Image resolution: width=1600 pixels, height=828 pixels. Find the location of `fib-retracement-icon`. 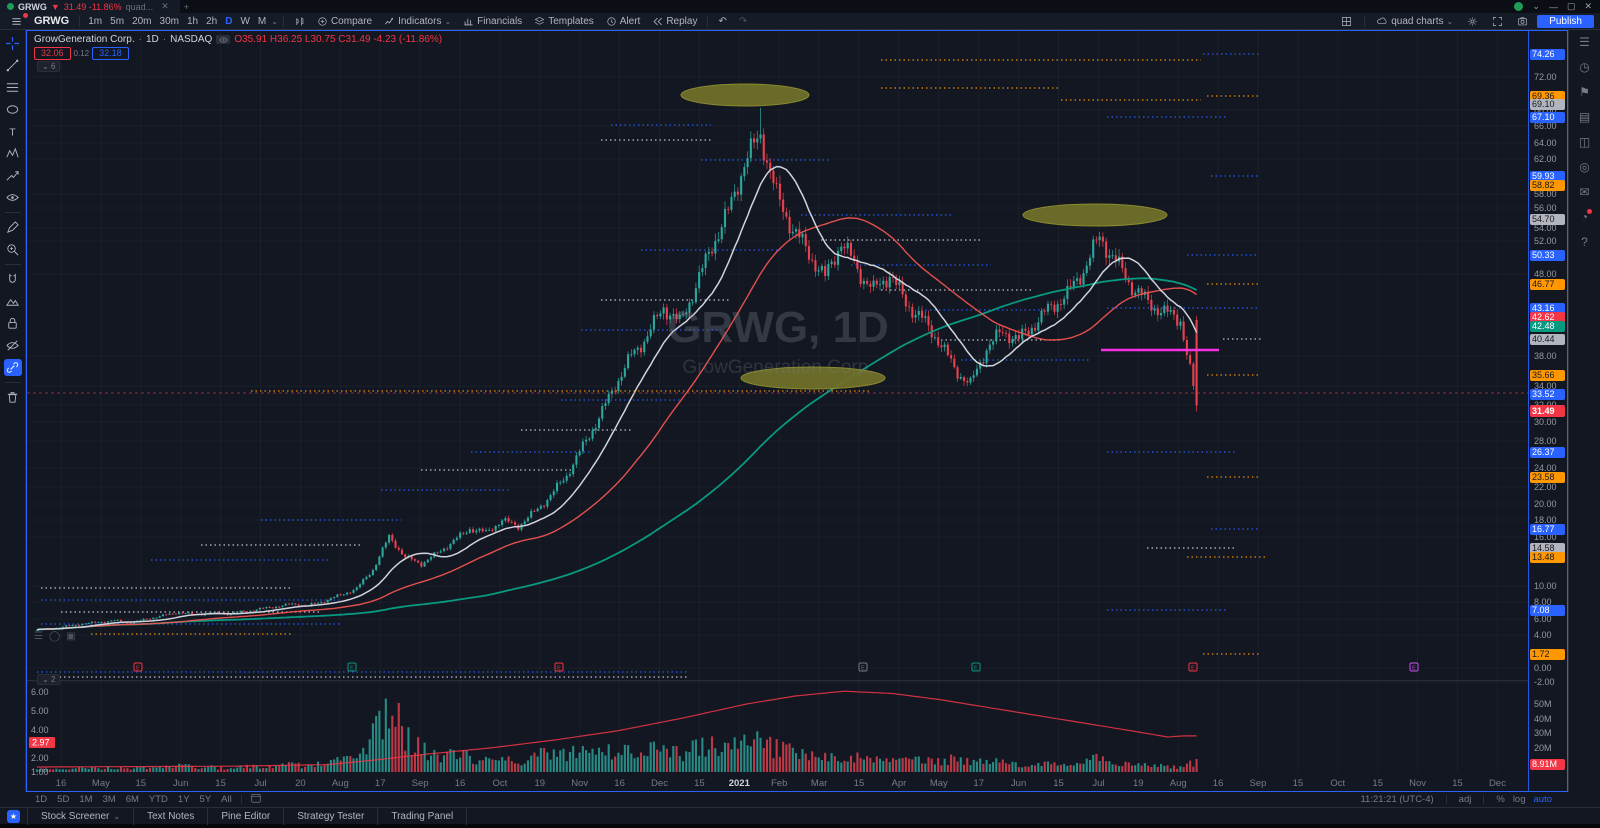

fib-retracement-icon is located at coordinates (13, 87).